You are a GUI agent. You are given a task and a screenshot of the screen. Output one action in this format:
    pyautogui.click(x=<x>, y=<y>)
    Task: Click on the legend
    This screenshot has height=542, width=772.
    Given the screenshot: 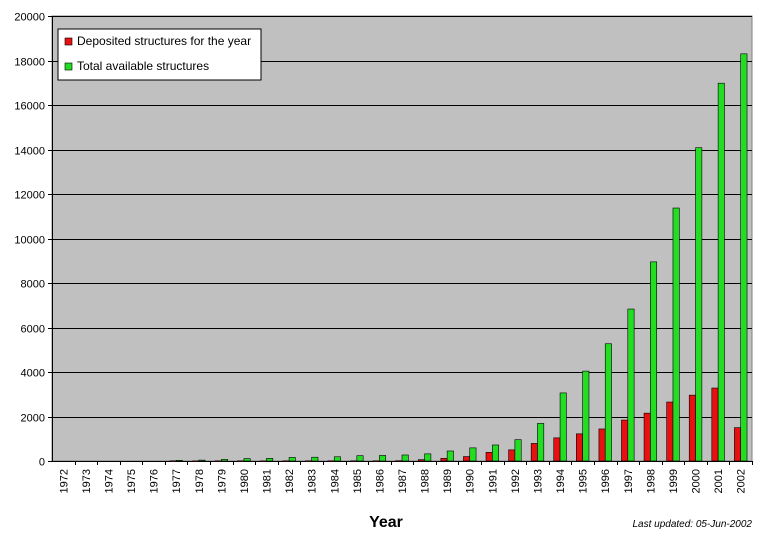 What is the action you would take?
    pyautogui.click(x=159, y=54)
    